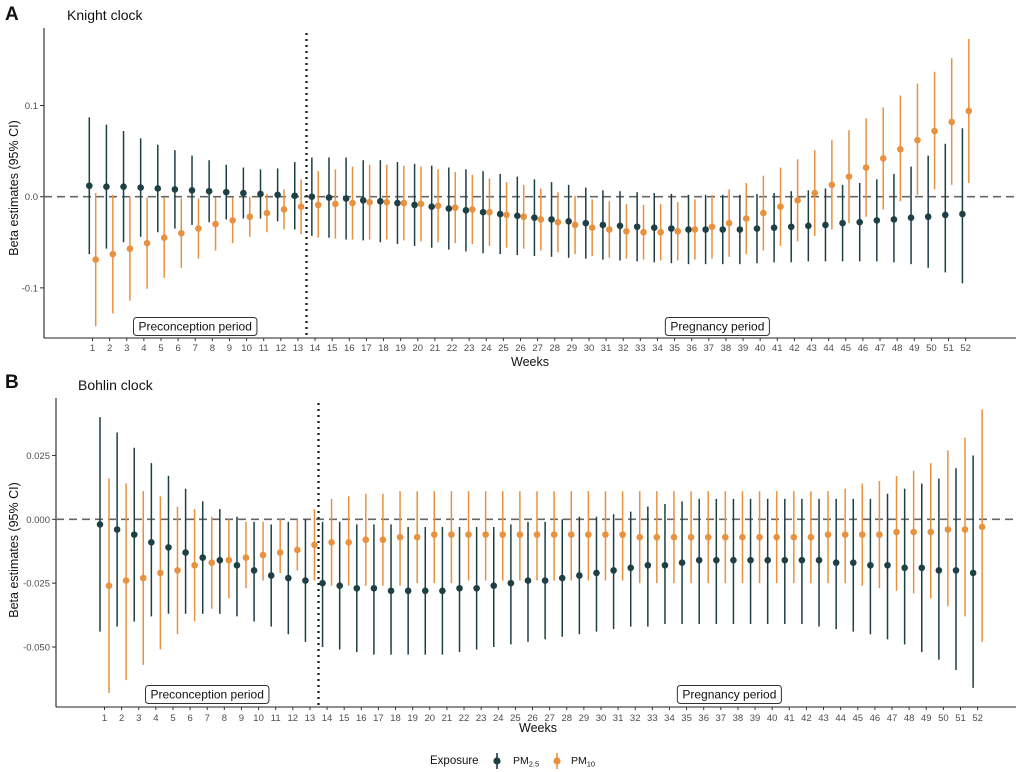  Describe the element at coordinates (412, 718) in the screenshot. I see `panel-b-xtick-label: 19` at that location.